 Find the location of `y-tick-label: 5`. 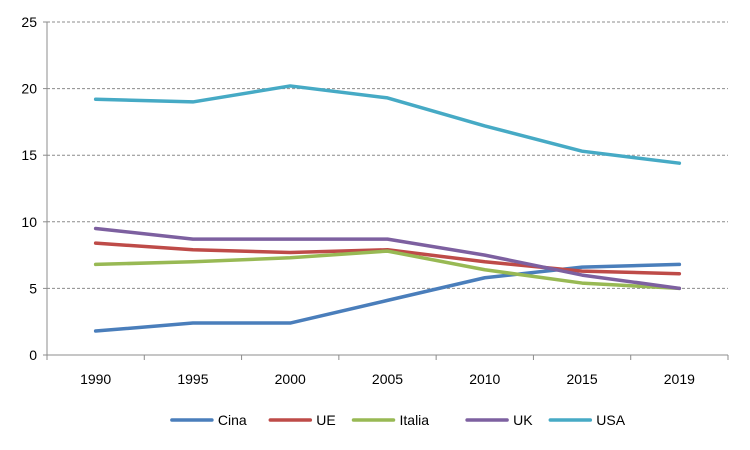

y-tick-label: 5 is located at coordinates (33, 288).